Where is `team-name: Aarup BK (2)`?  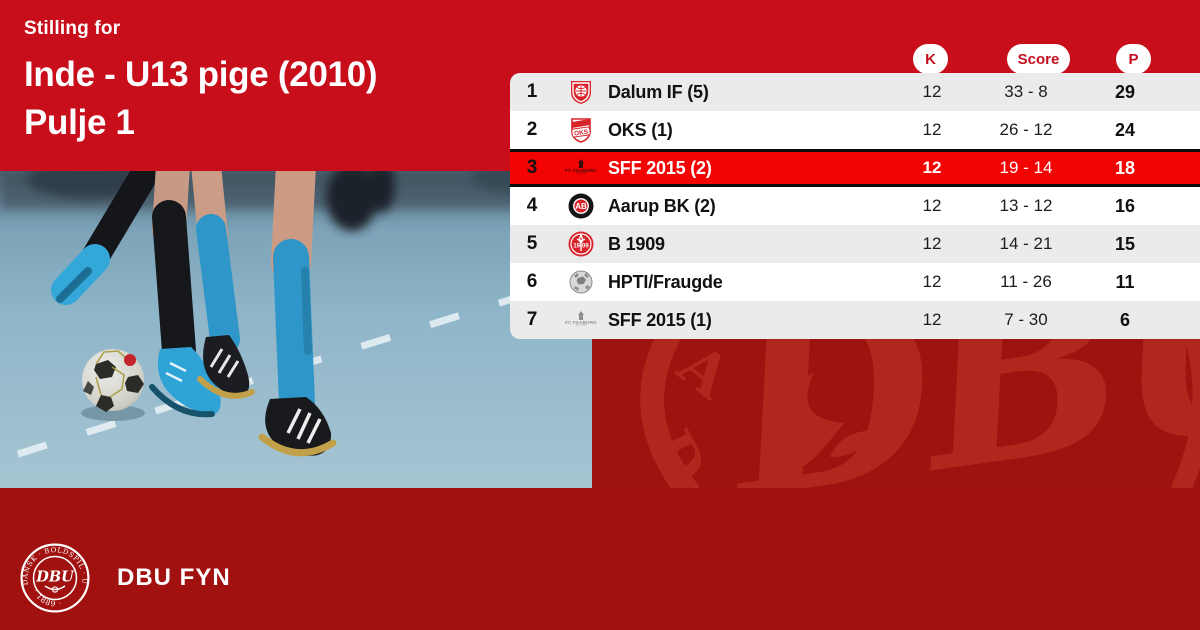
team-name: Aarup BK (2) is located at coordinates (662, 205).